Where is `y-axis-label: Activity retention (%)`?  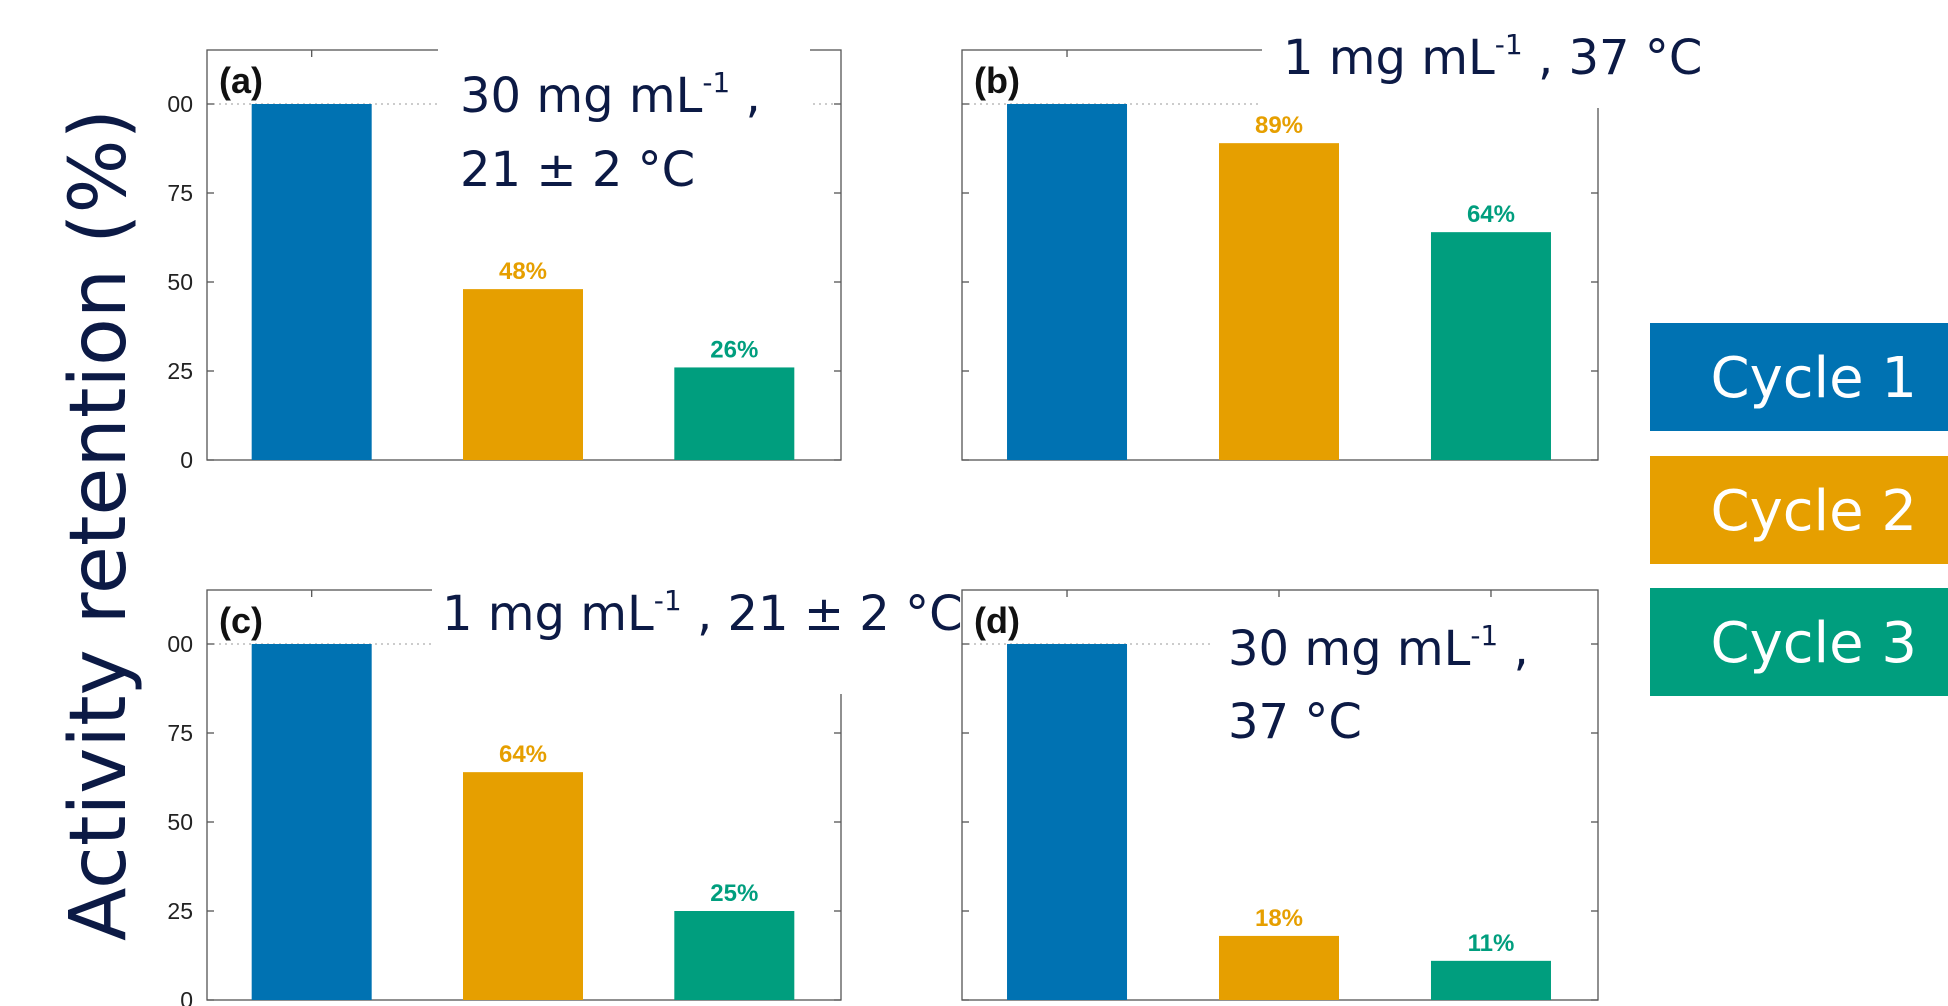 y-axis-label: Activity retention (%) is located at coordinates (99, 525).